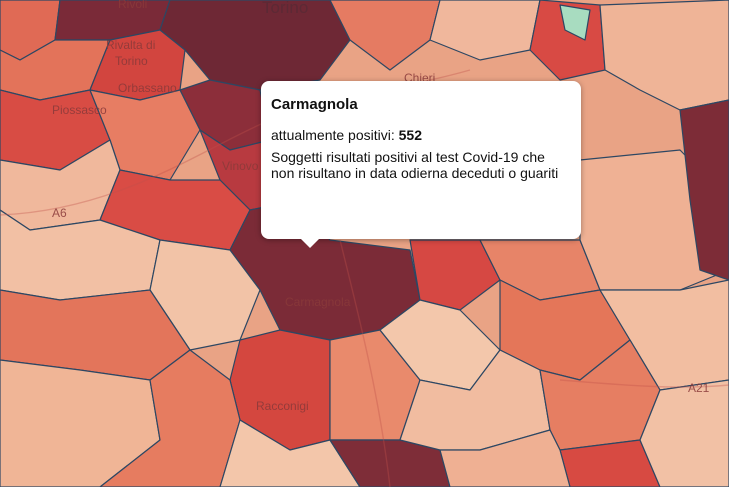 The image size is (729, 487). What do you see at coordinates (282, 406) in the screenshot?
I see `place-label: Racconigi` at bounding box center [282, 406].